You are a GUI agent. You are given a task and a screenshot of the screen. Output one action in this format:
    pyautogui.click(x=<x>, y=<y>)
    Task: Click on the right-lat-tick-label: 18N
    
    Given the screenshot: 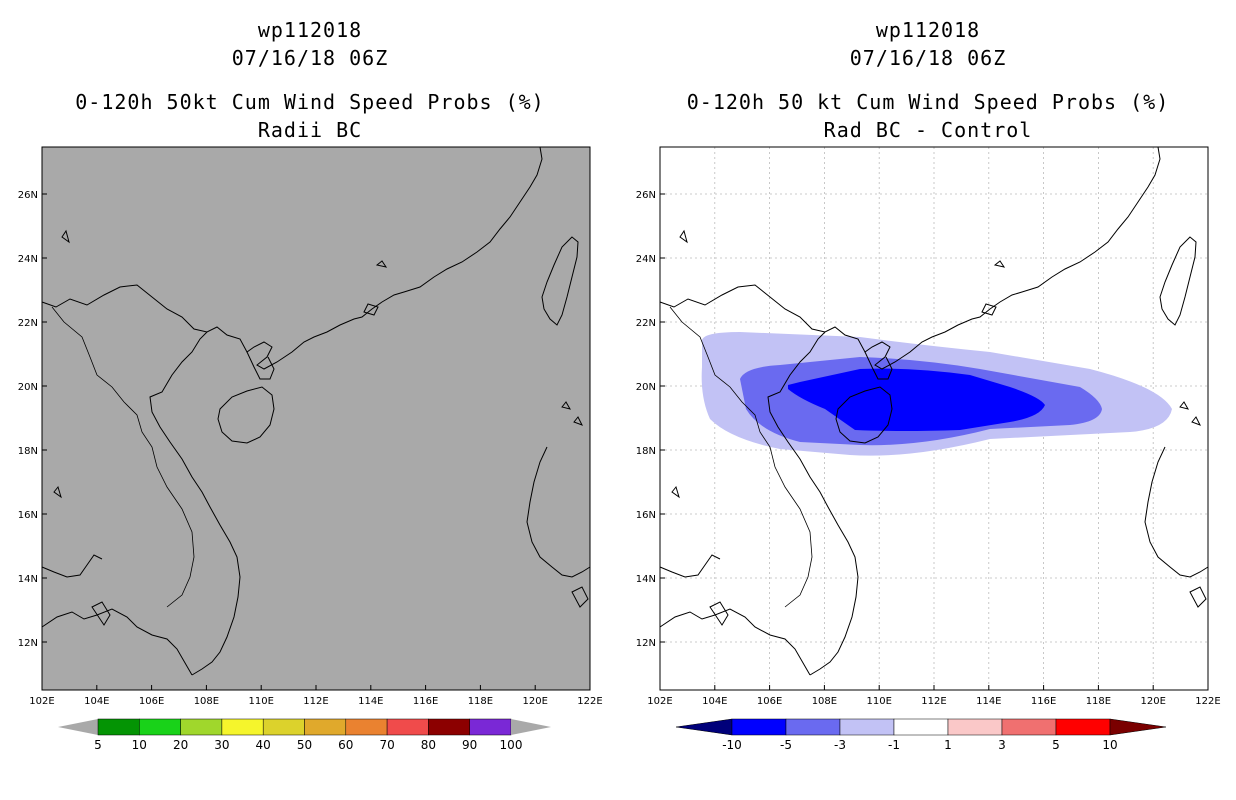 What is the action you would take?
    pyautogui.click(x=646, y=451)
    